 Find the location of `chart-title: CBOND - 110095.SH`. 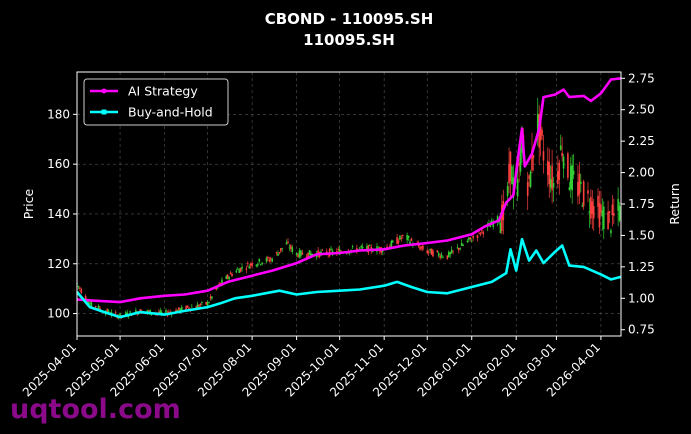

chart-title: CBOND - 110095.SH is located at coordinates (349, 19).